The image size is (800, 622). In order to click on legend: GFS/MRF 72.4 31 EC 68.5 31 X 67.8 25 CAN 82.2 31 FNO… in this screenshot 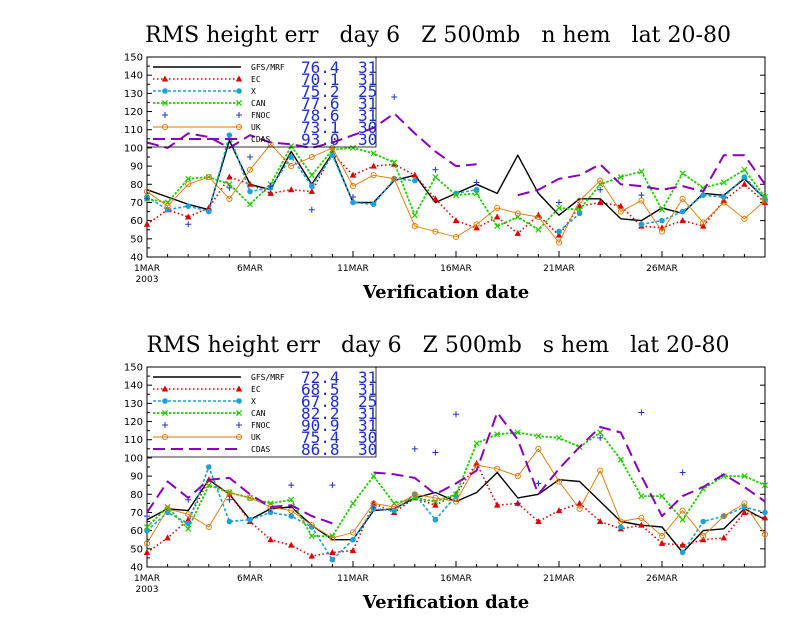, I will do `click(261, 412)`.